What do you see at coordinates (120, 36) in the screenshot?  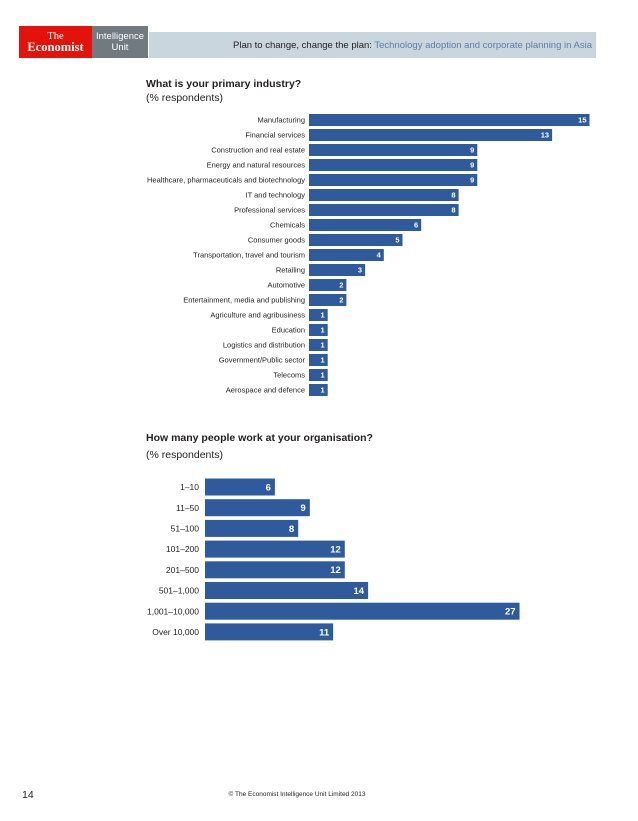 I see `unit-line1: Intelligence` at bounding box center [120, 36].